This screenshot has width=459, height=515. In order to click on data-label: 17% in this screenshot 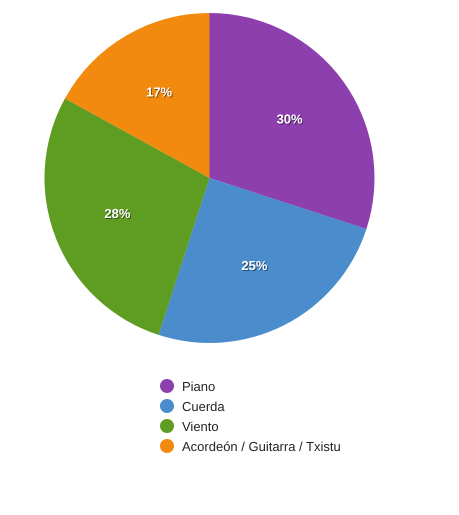, I will do `click(160, 92)`.